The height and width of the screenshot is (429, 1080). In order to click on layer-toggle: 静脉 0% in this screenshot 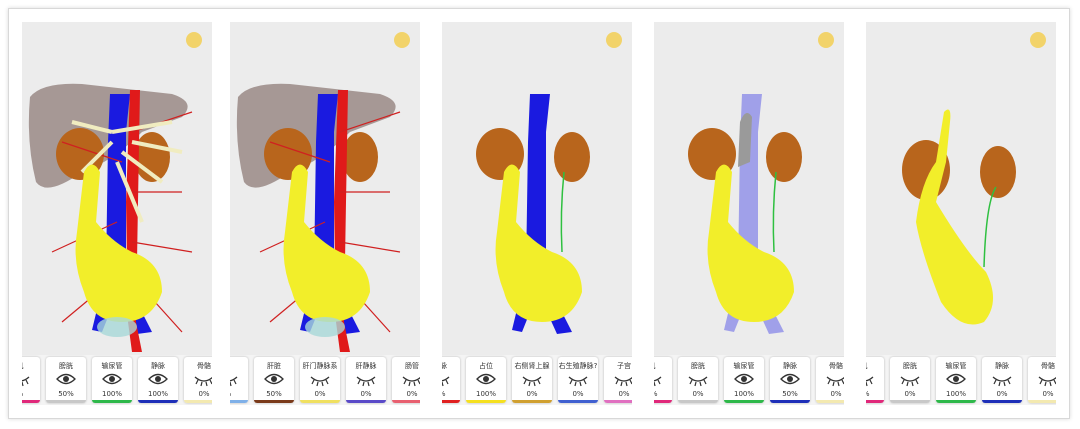, I will do `click(1002, 380)`.